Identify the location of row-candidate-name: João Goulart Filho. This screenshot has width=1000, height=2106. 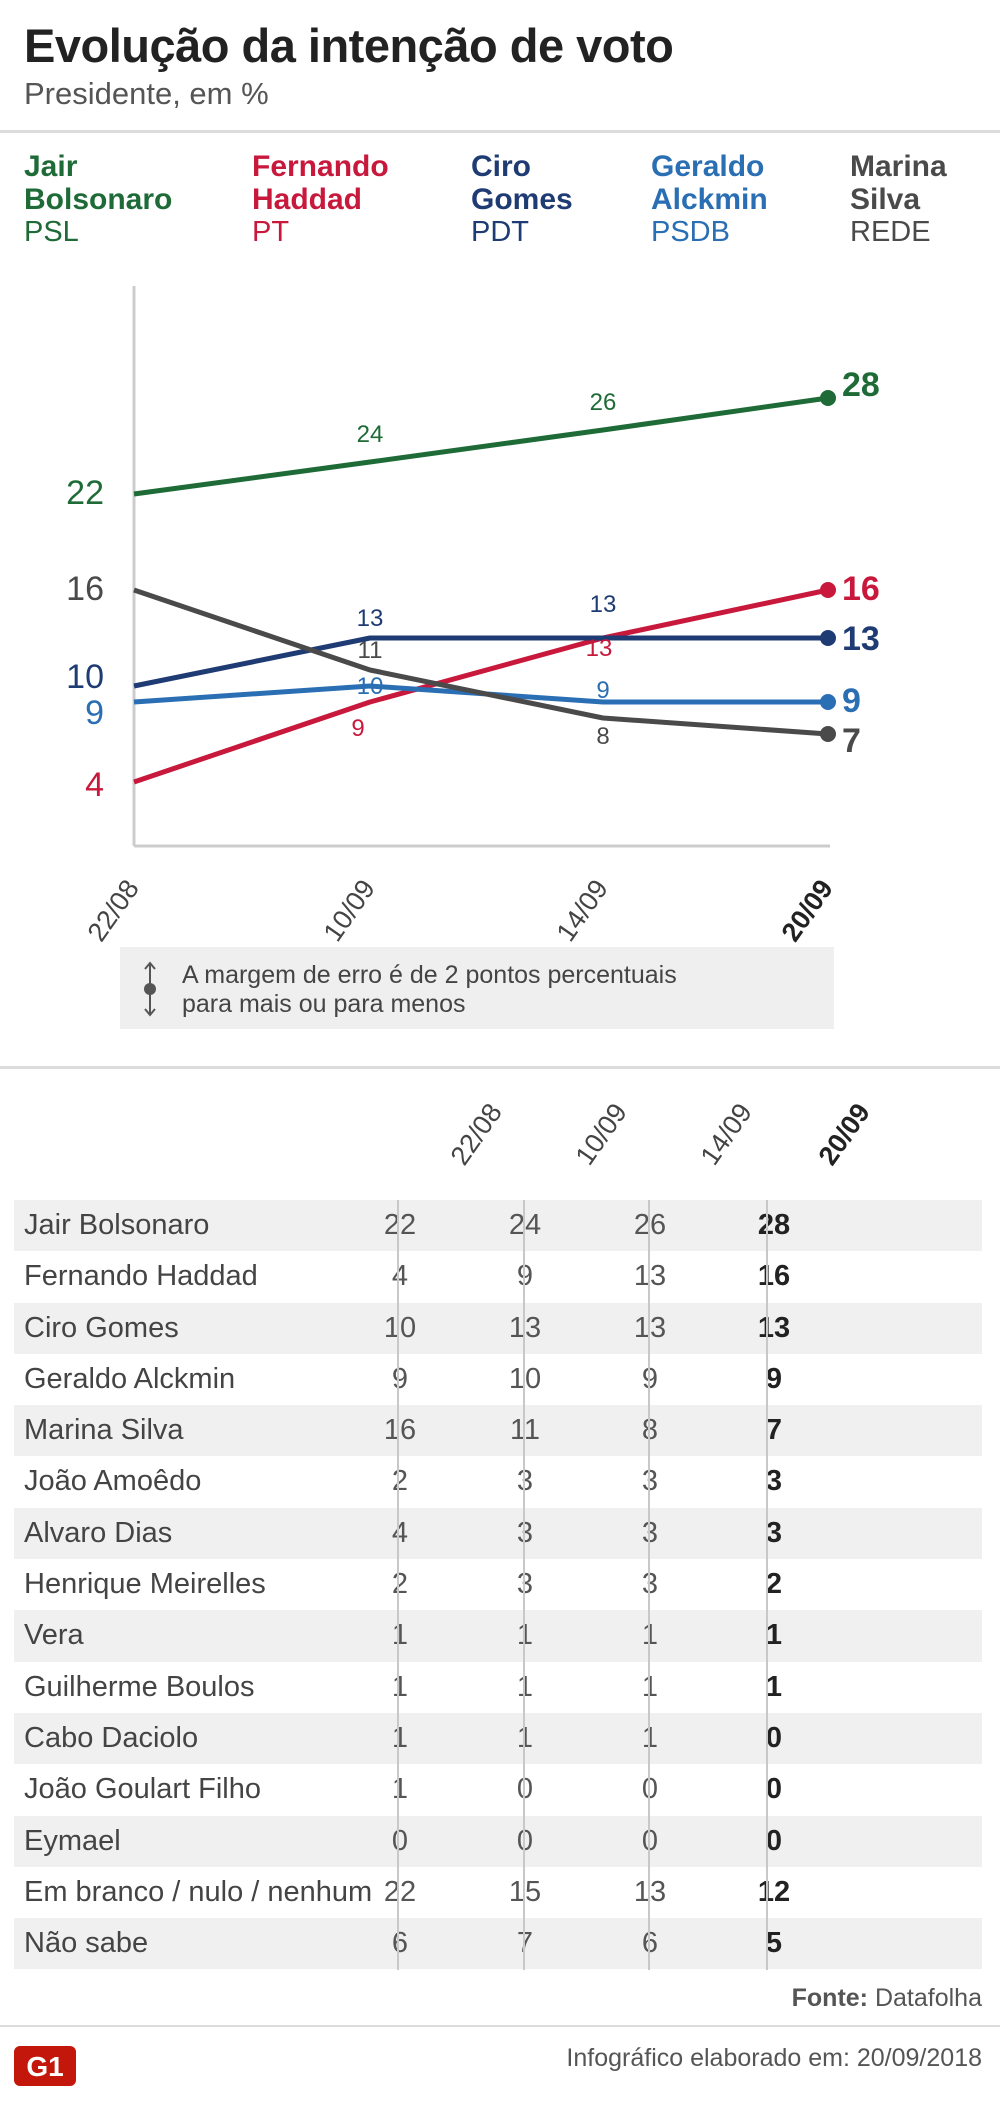
(142, 1789).